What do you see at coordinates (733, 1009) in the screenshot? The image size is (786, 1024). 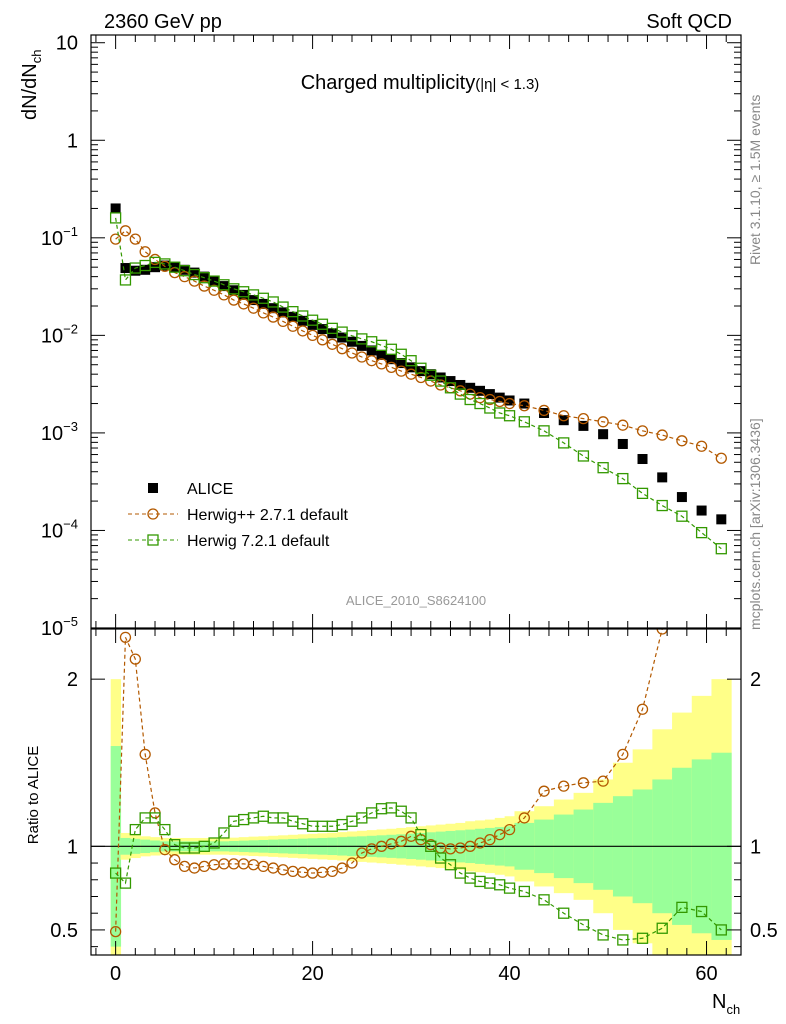 I see `x-axis-label-sub: ch` at bounding box center [733, 1009].